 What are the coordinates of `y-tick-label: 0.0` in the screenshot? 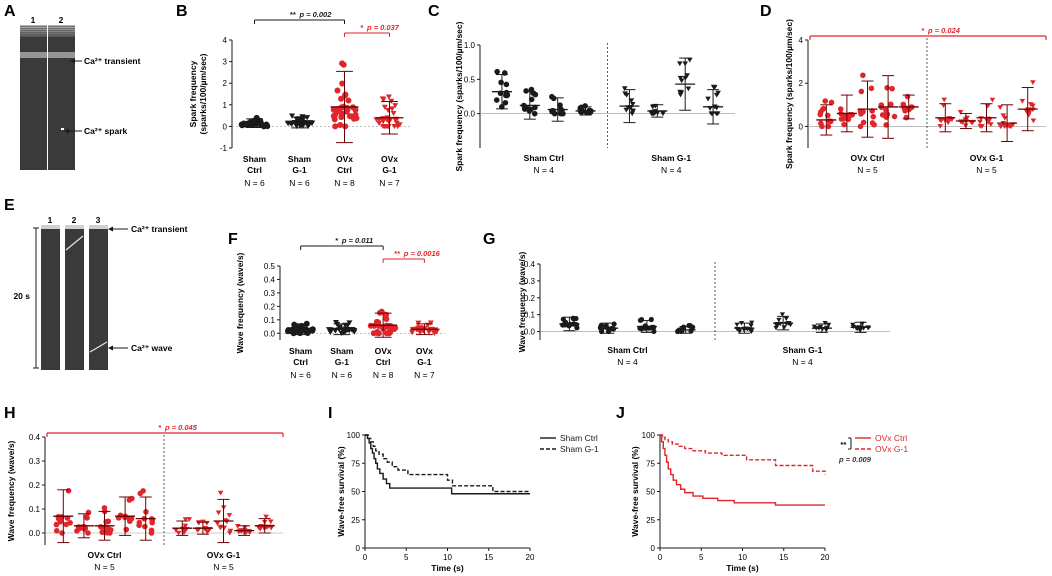 It's located at (530, 332).